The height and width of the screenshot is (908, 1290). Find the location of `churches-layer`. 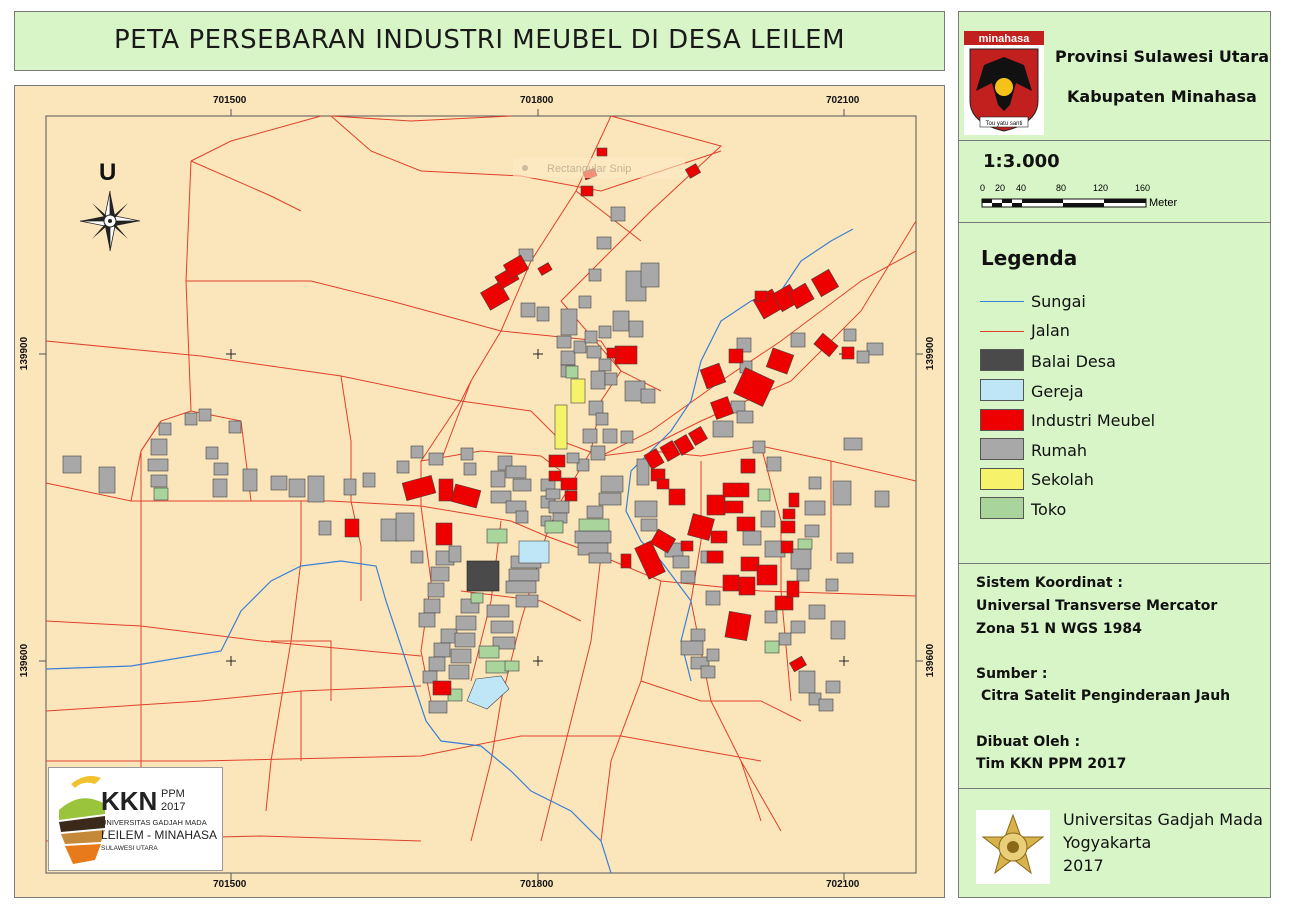

churches-layer is located at coordinates (508, 625).